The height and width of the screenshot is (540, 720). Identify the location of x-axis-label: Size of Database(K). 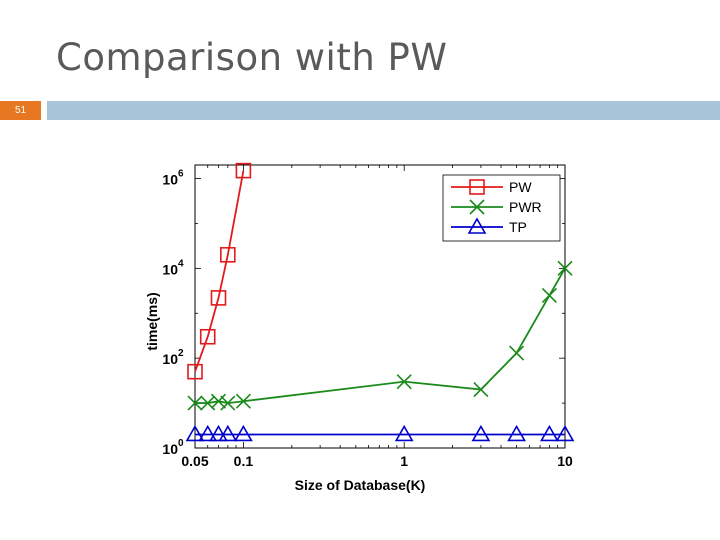
(360, 485).